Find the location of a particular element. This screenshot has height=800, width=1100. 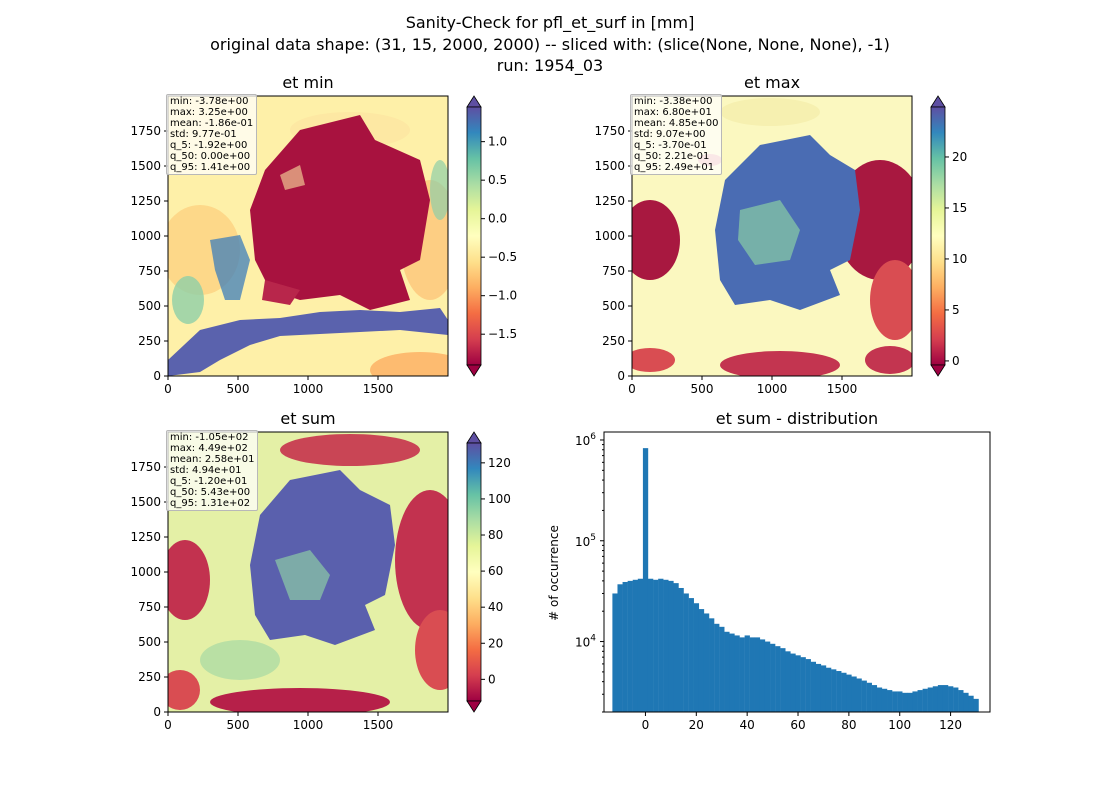

colorbar-tick-label: −0.5 is located at coordinates (502, 257).